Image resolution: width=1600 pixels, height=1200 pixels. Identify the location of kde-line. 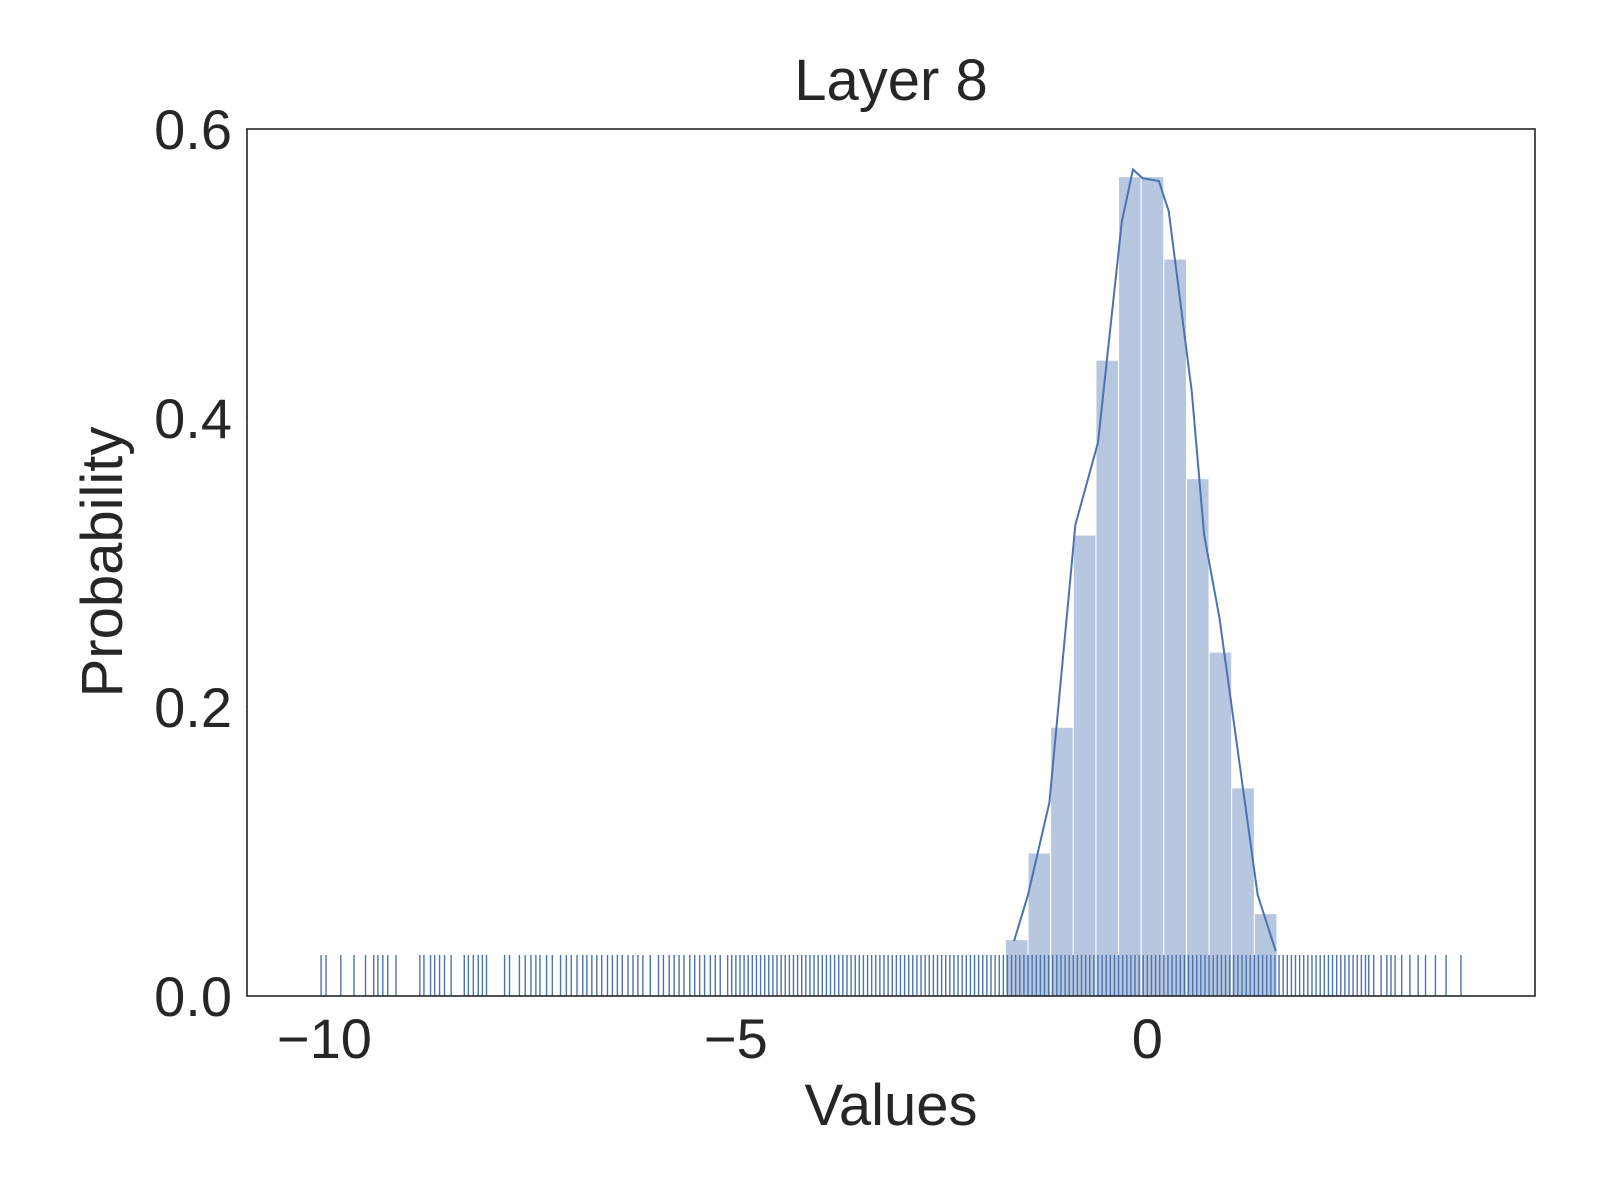
(1145, 559).